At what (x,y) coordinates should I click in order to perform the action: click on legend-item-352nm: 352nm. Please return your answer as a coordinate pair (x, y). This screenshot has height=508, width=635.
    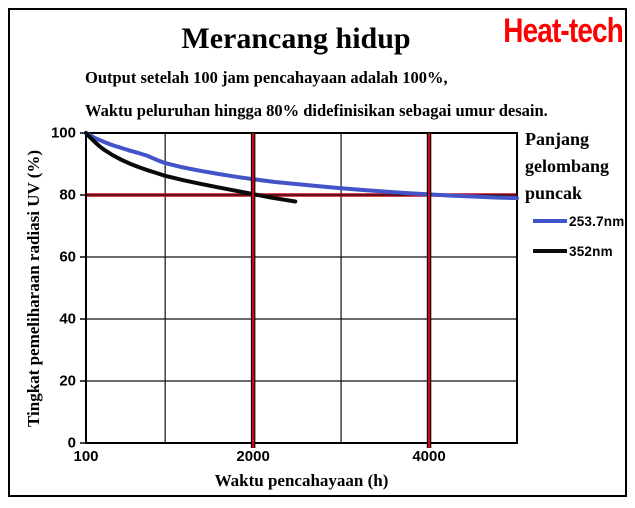
    Looking at the image, I should click on (573, 251).